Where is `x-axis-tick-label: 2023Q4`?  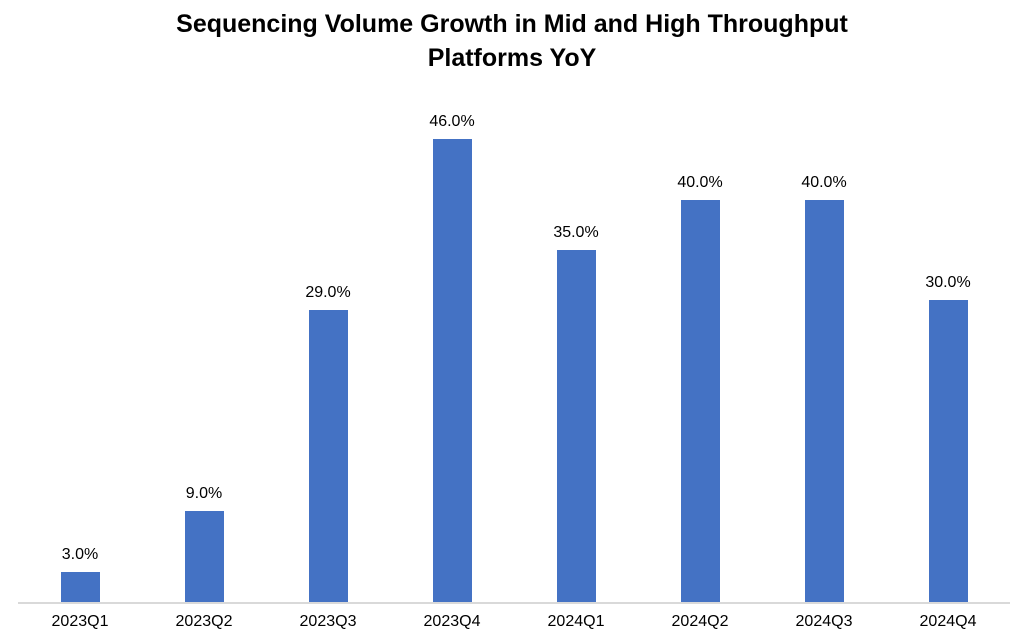 x-axis-tick-label: 2023Q4 is located at coordinates (452, 621).